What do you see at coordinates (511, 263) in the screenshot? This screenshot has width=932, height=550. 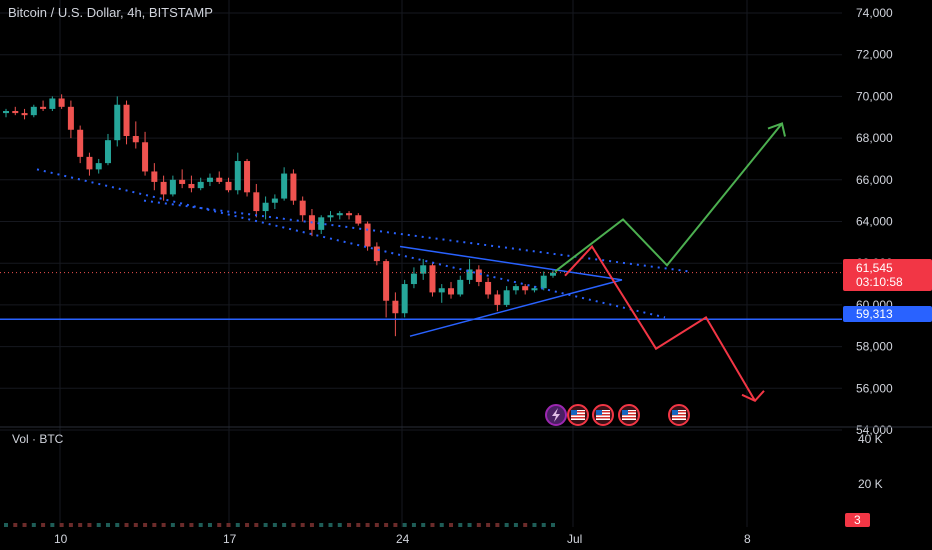 I see `triangle-upper-line` at bounding box center [511, 263].